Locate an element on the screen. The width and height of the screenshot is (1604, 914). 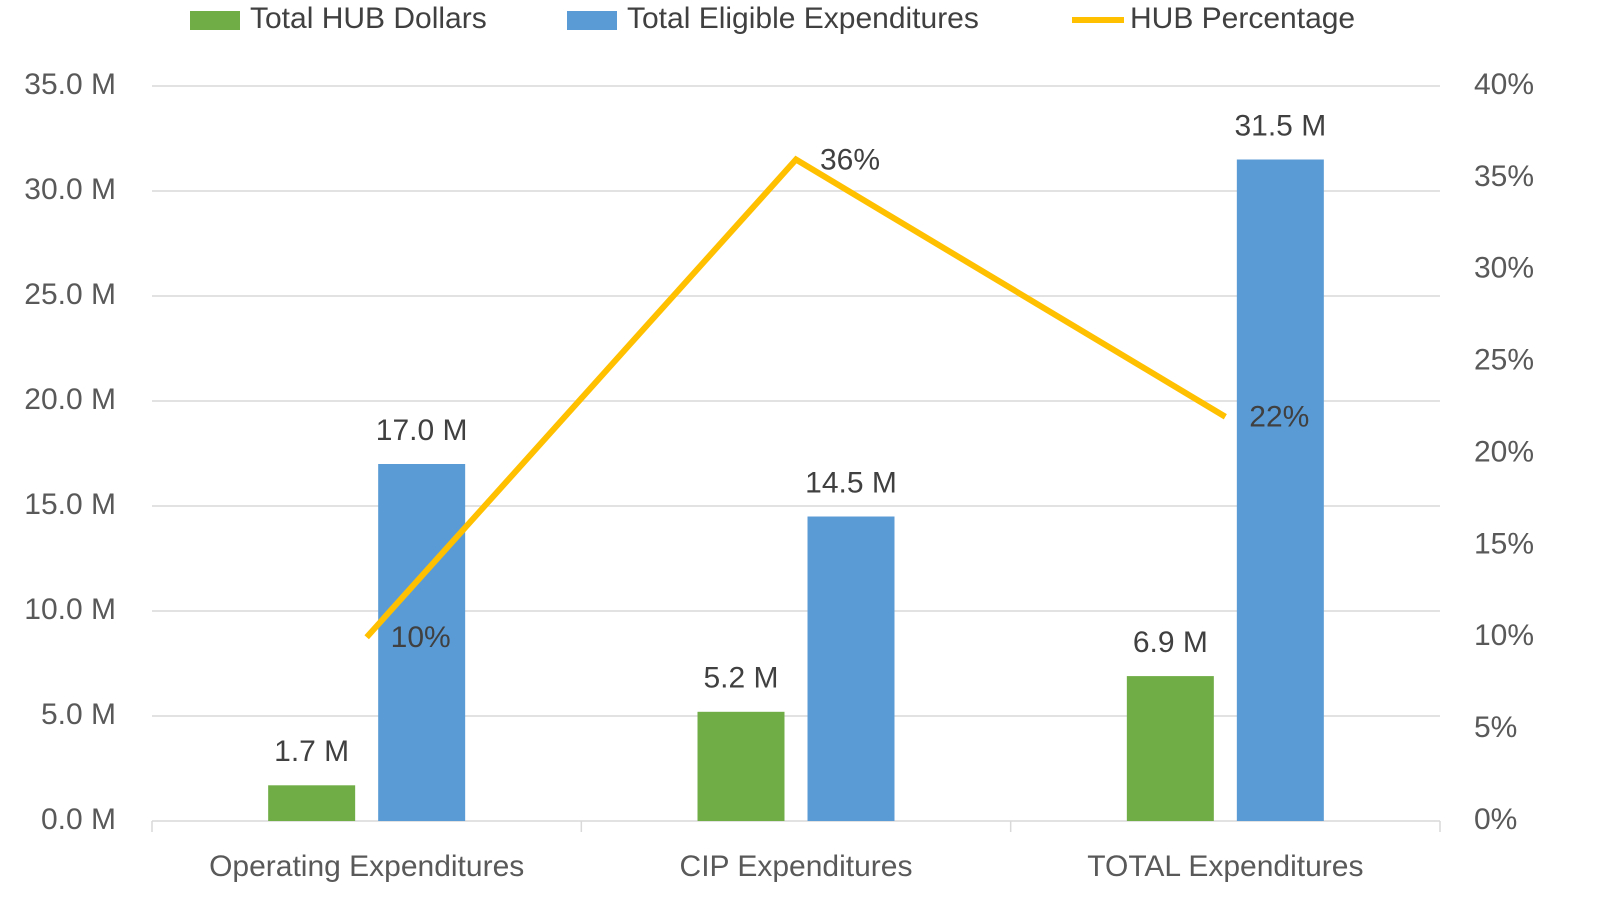
bar-value-label: 14.5 M is located at coordinates (851, 482).